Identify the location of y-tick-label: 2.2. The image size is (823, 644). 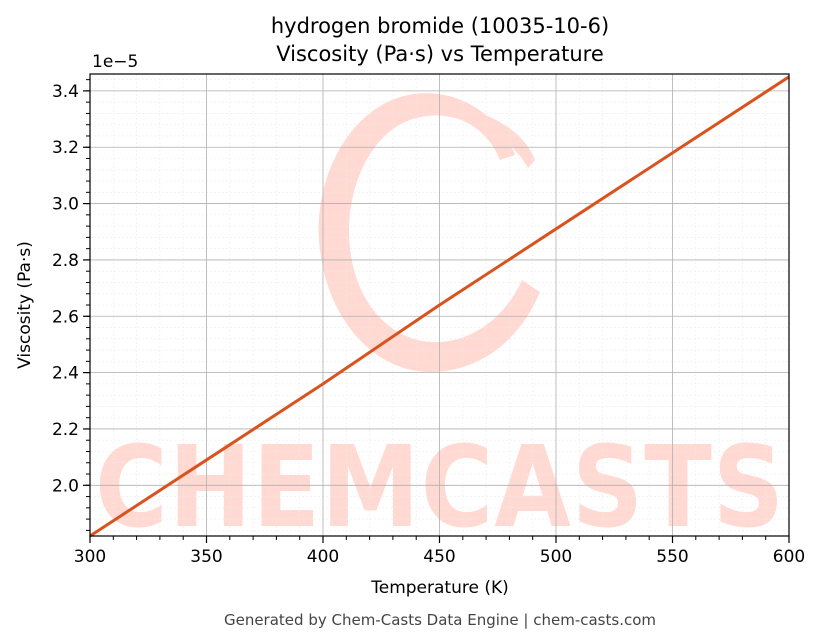
(65, 430).